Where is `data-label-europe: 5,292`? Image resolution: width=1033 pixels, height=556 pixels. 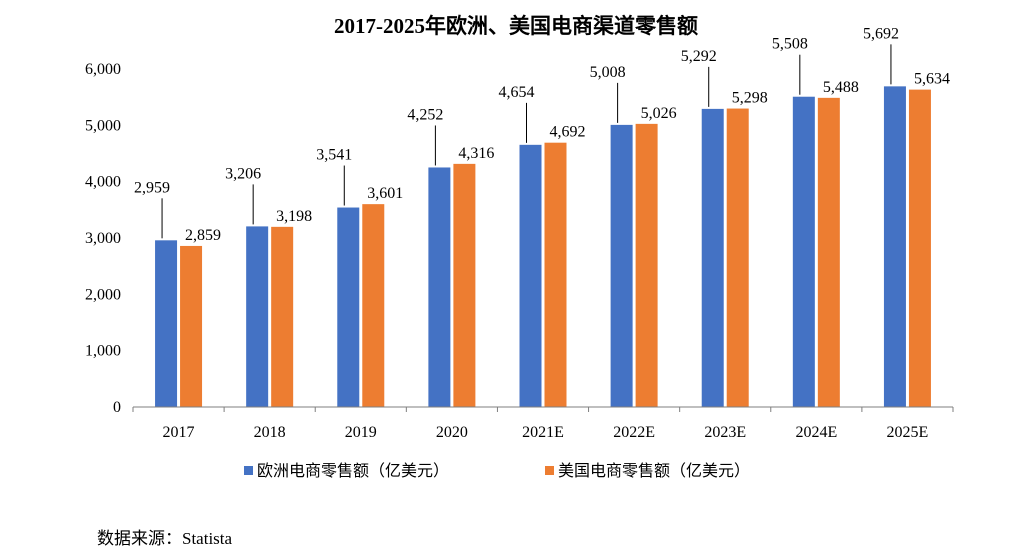
data-label-europe: 5,292 is located at coordinates (699, 56).